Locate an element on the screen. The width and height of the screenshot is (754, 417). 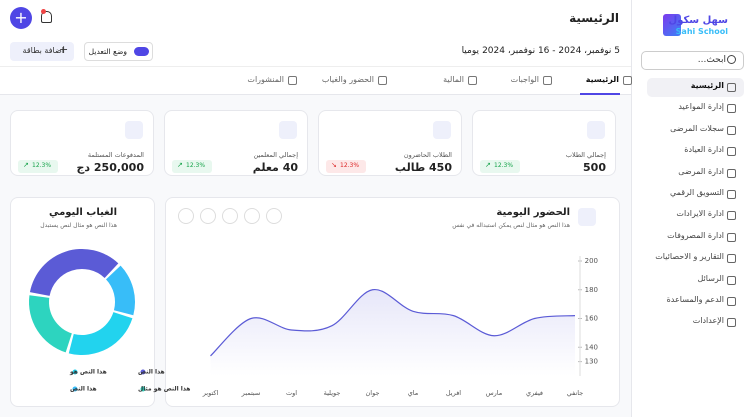
menu-item: إدارة المواعيد is located at coordinates (701, 107).